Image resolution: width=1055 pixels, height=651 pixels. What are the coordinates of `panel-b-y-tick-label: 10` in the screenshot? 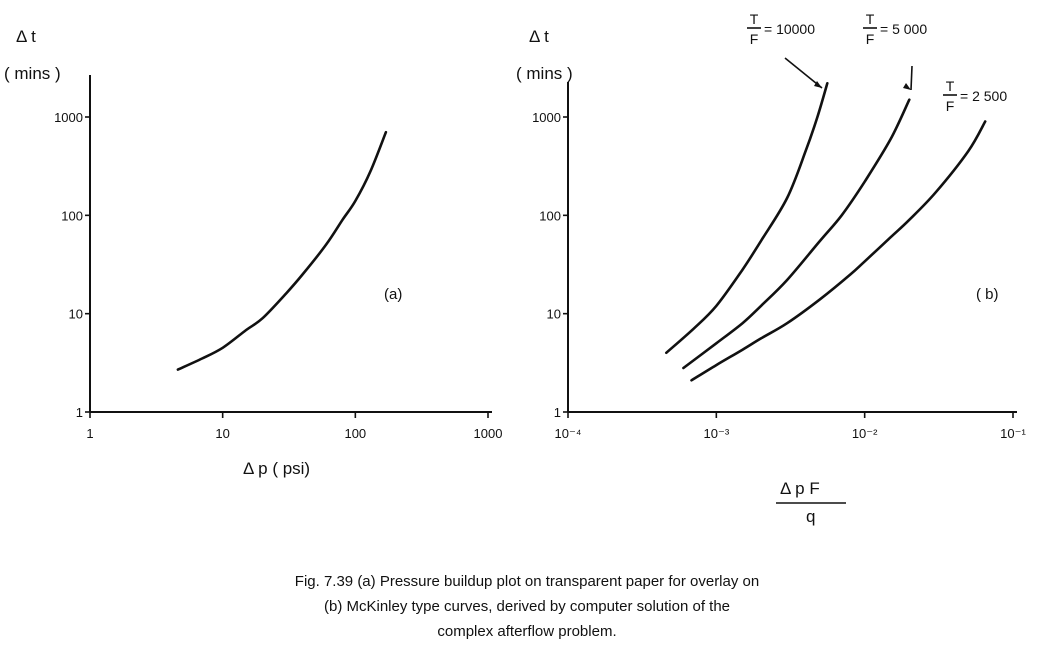 It's located at (554, 314).